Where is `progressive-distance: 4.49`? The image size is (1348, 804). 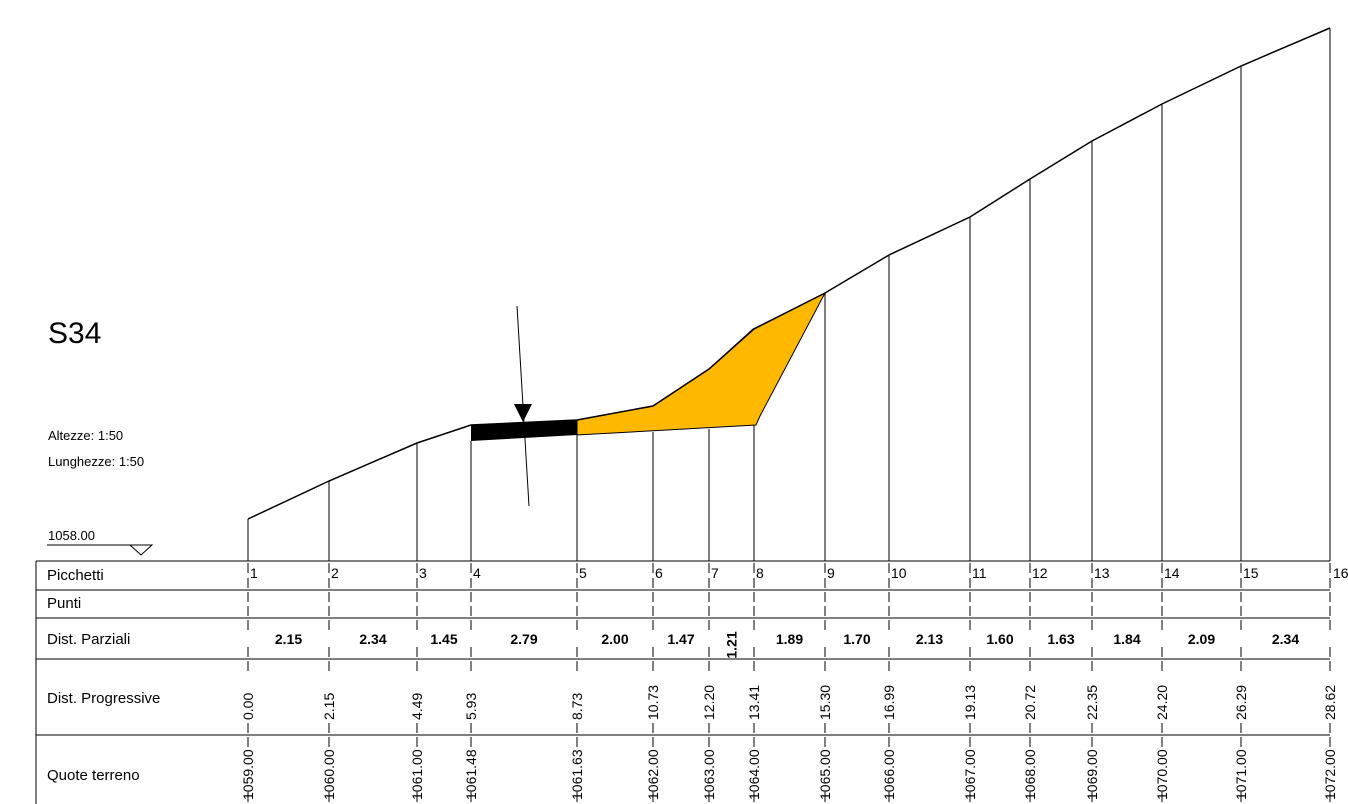 progressive-distance: 4.49 is located at coordinates (417, 706).